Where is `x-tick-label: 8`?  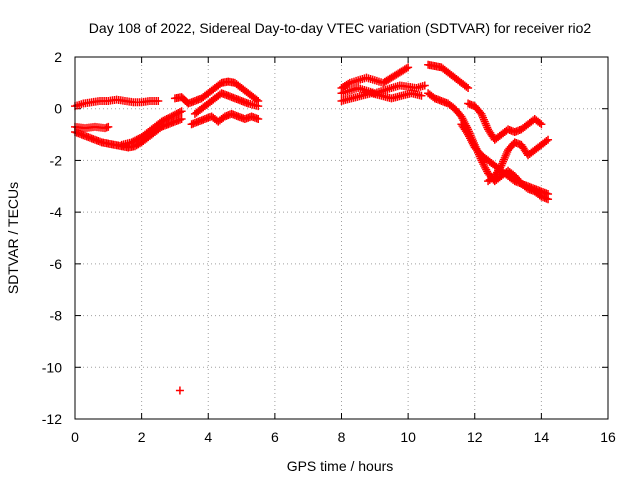 x-tick-label: 8 is located at coordinates (342, 437).